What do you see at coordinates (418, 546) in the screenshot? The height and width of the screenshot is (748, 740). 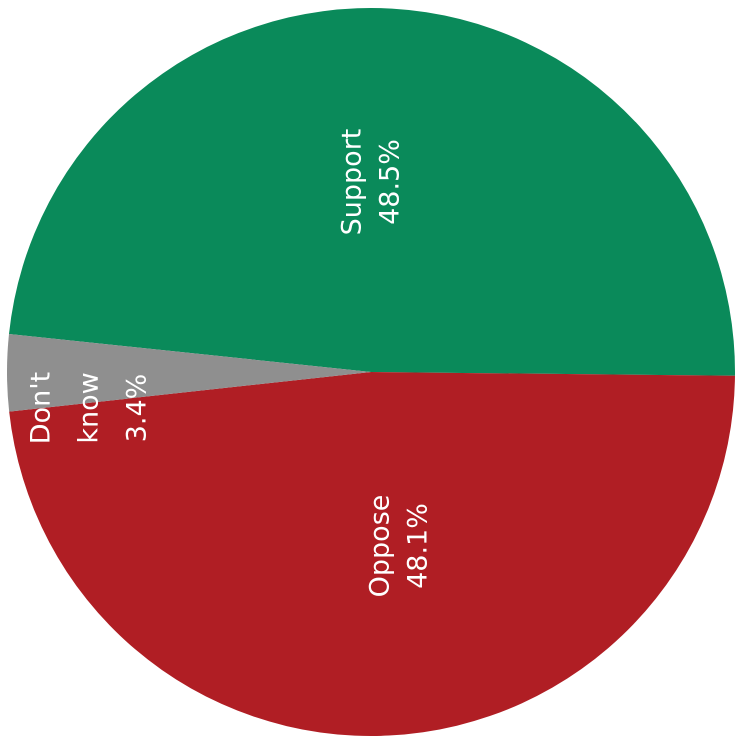 I see `slice-value-label: 48.1%` at bounding box center [418, 546].